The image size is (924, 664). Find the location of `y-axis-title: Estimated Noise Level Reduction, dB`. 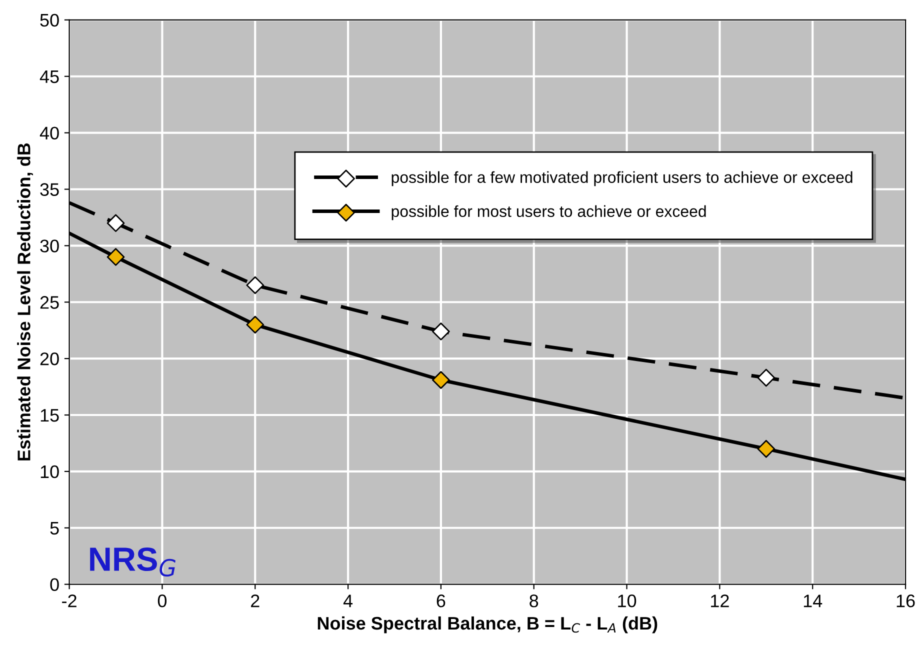

y-axis-title: Estimated Noise Level Reduction, dB is located at coordinates (25, 301).